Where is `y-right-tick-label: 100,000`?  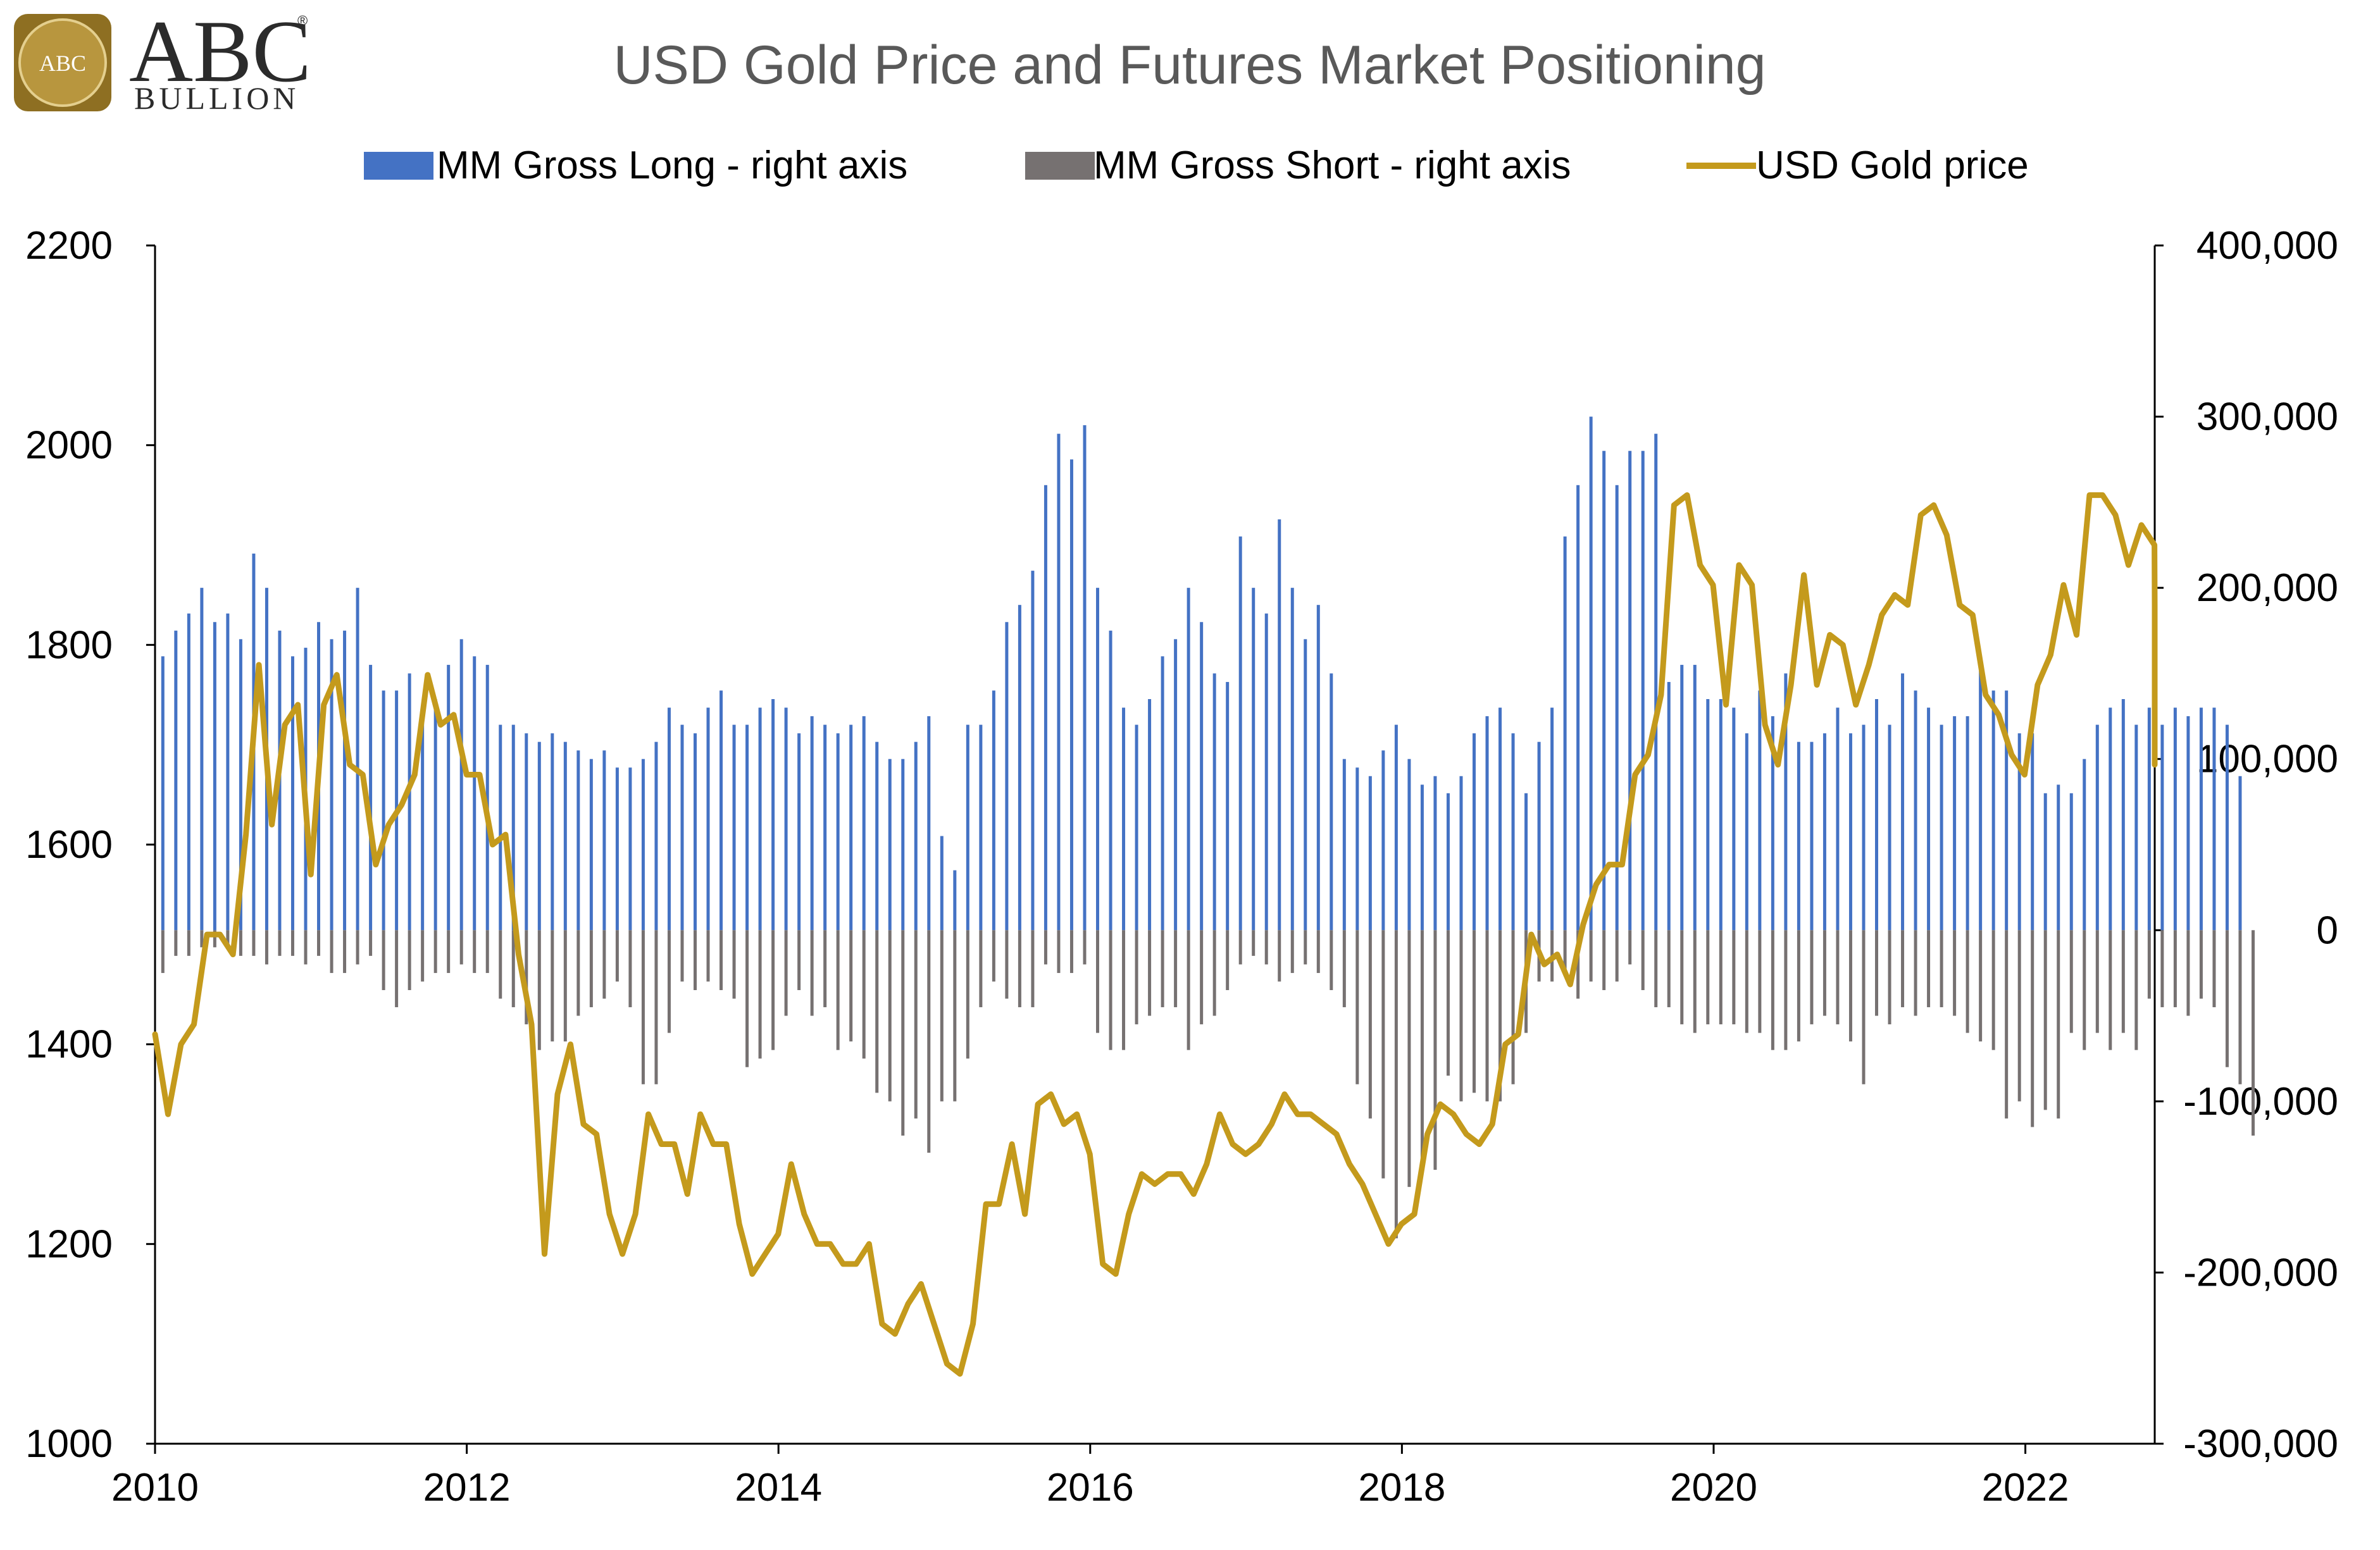 y-right-tick-label: 100,000 is located at coordinates (2267, 759).